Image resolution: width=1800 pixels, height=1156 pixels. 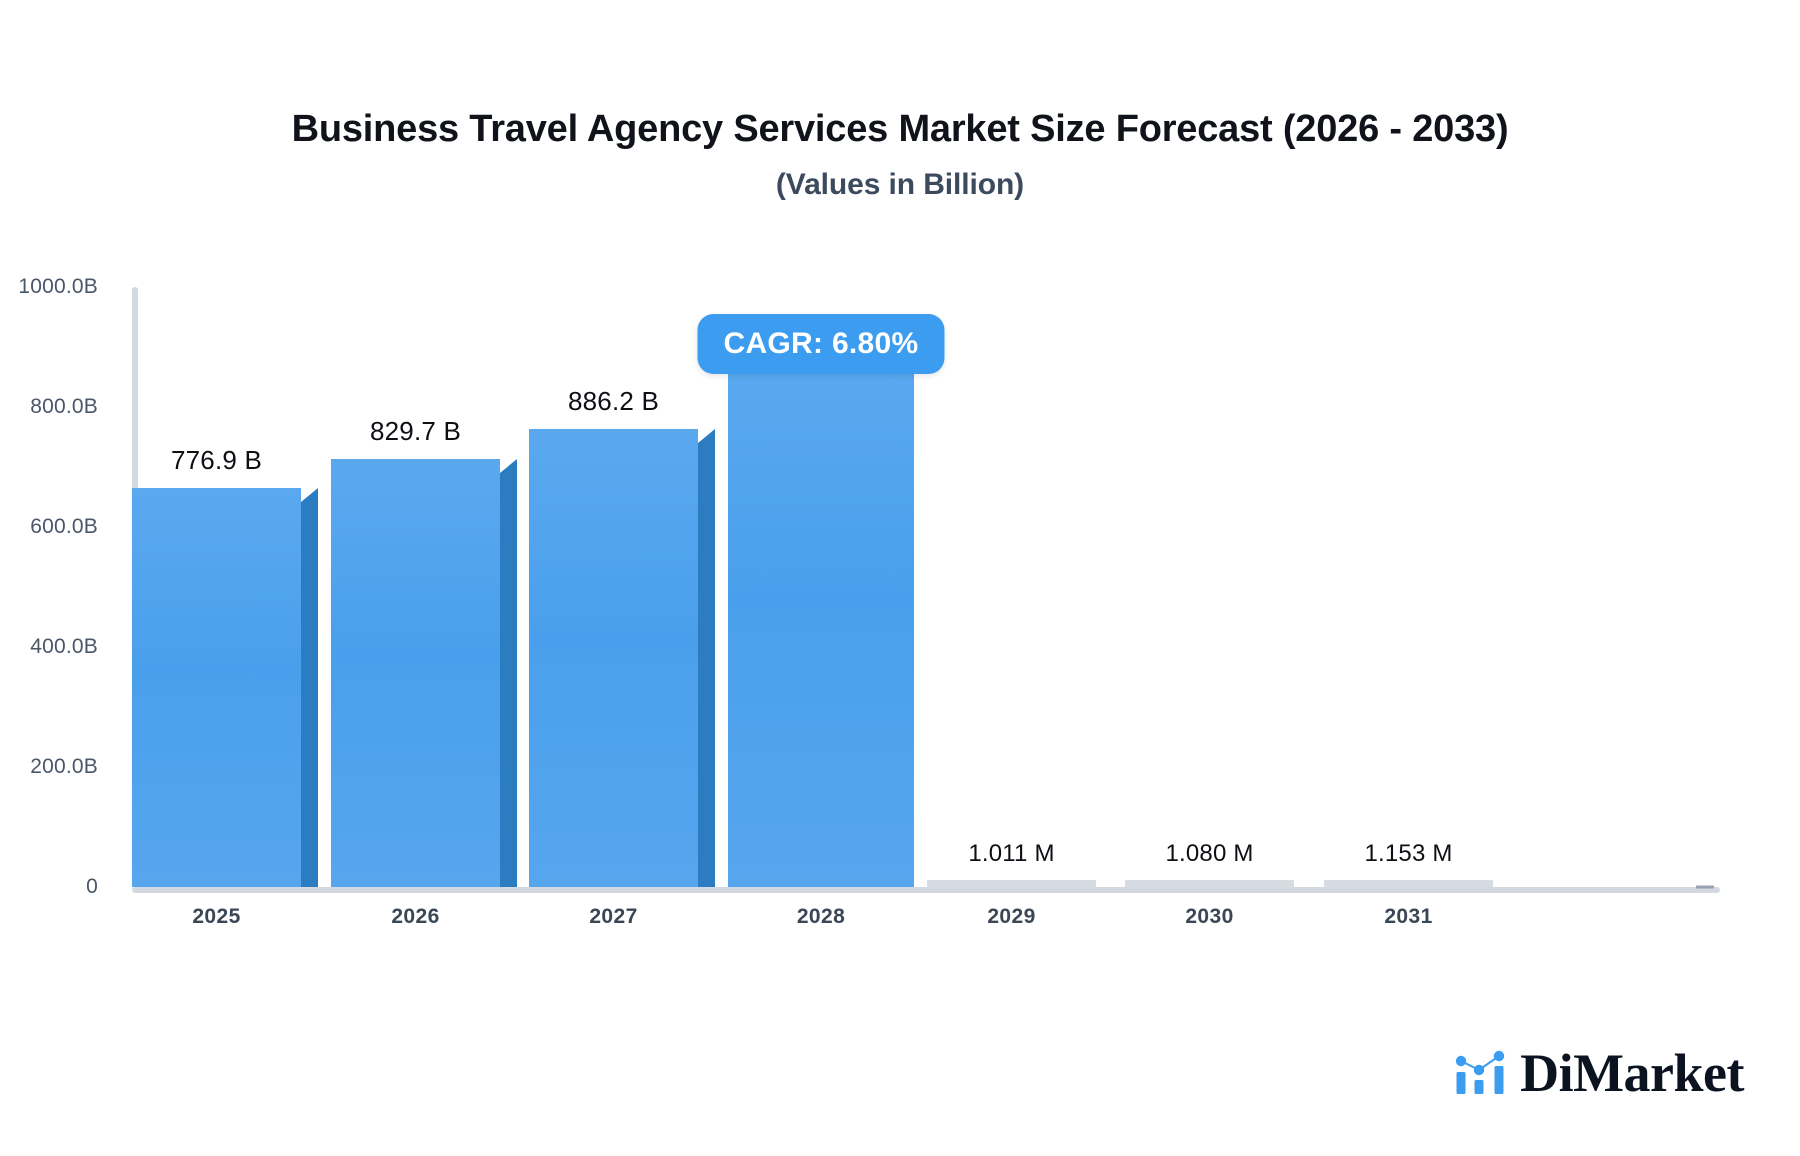 I want to click on bar-2030, so click(x=1209, y=587).